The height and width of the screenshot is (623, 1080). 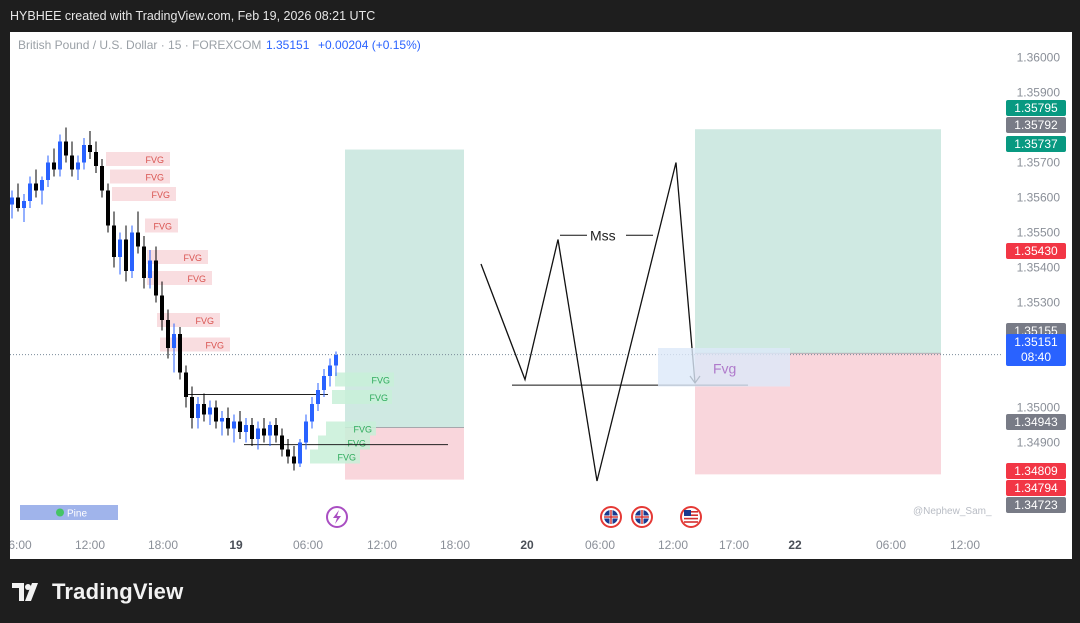 What do you see at coordinates (356, 444) in the screenshot?
I see `fvg-bullish-label: FVG` at bounding box center [356, 444].